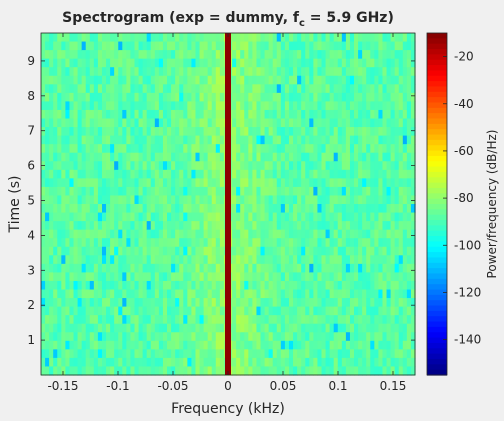 Image resolution: width=504 pixels, height=421 pixels. What do you see at coordinates (31, 201) in the screenshot?
I see `y-tick-label: 5` at bounding box center [31, 201].